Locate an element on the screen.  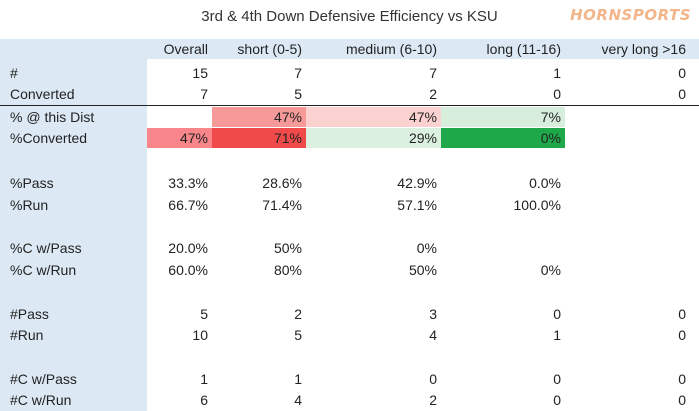
cell-value: 6 is located at coordinates (204, 400).